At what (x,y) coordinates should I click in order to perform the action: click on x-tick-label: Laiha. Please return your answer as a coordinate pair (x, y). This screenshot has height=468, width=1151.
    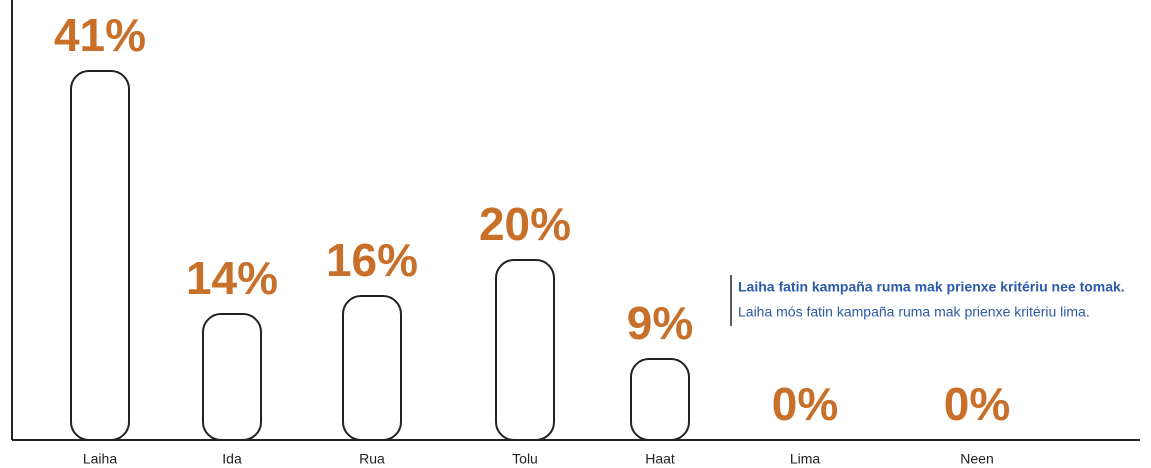
    Looking at the image, I should click on (100, 459).